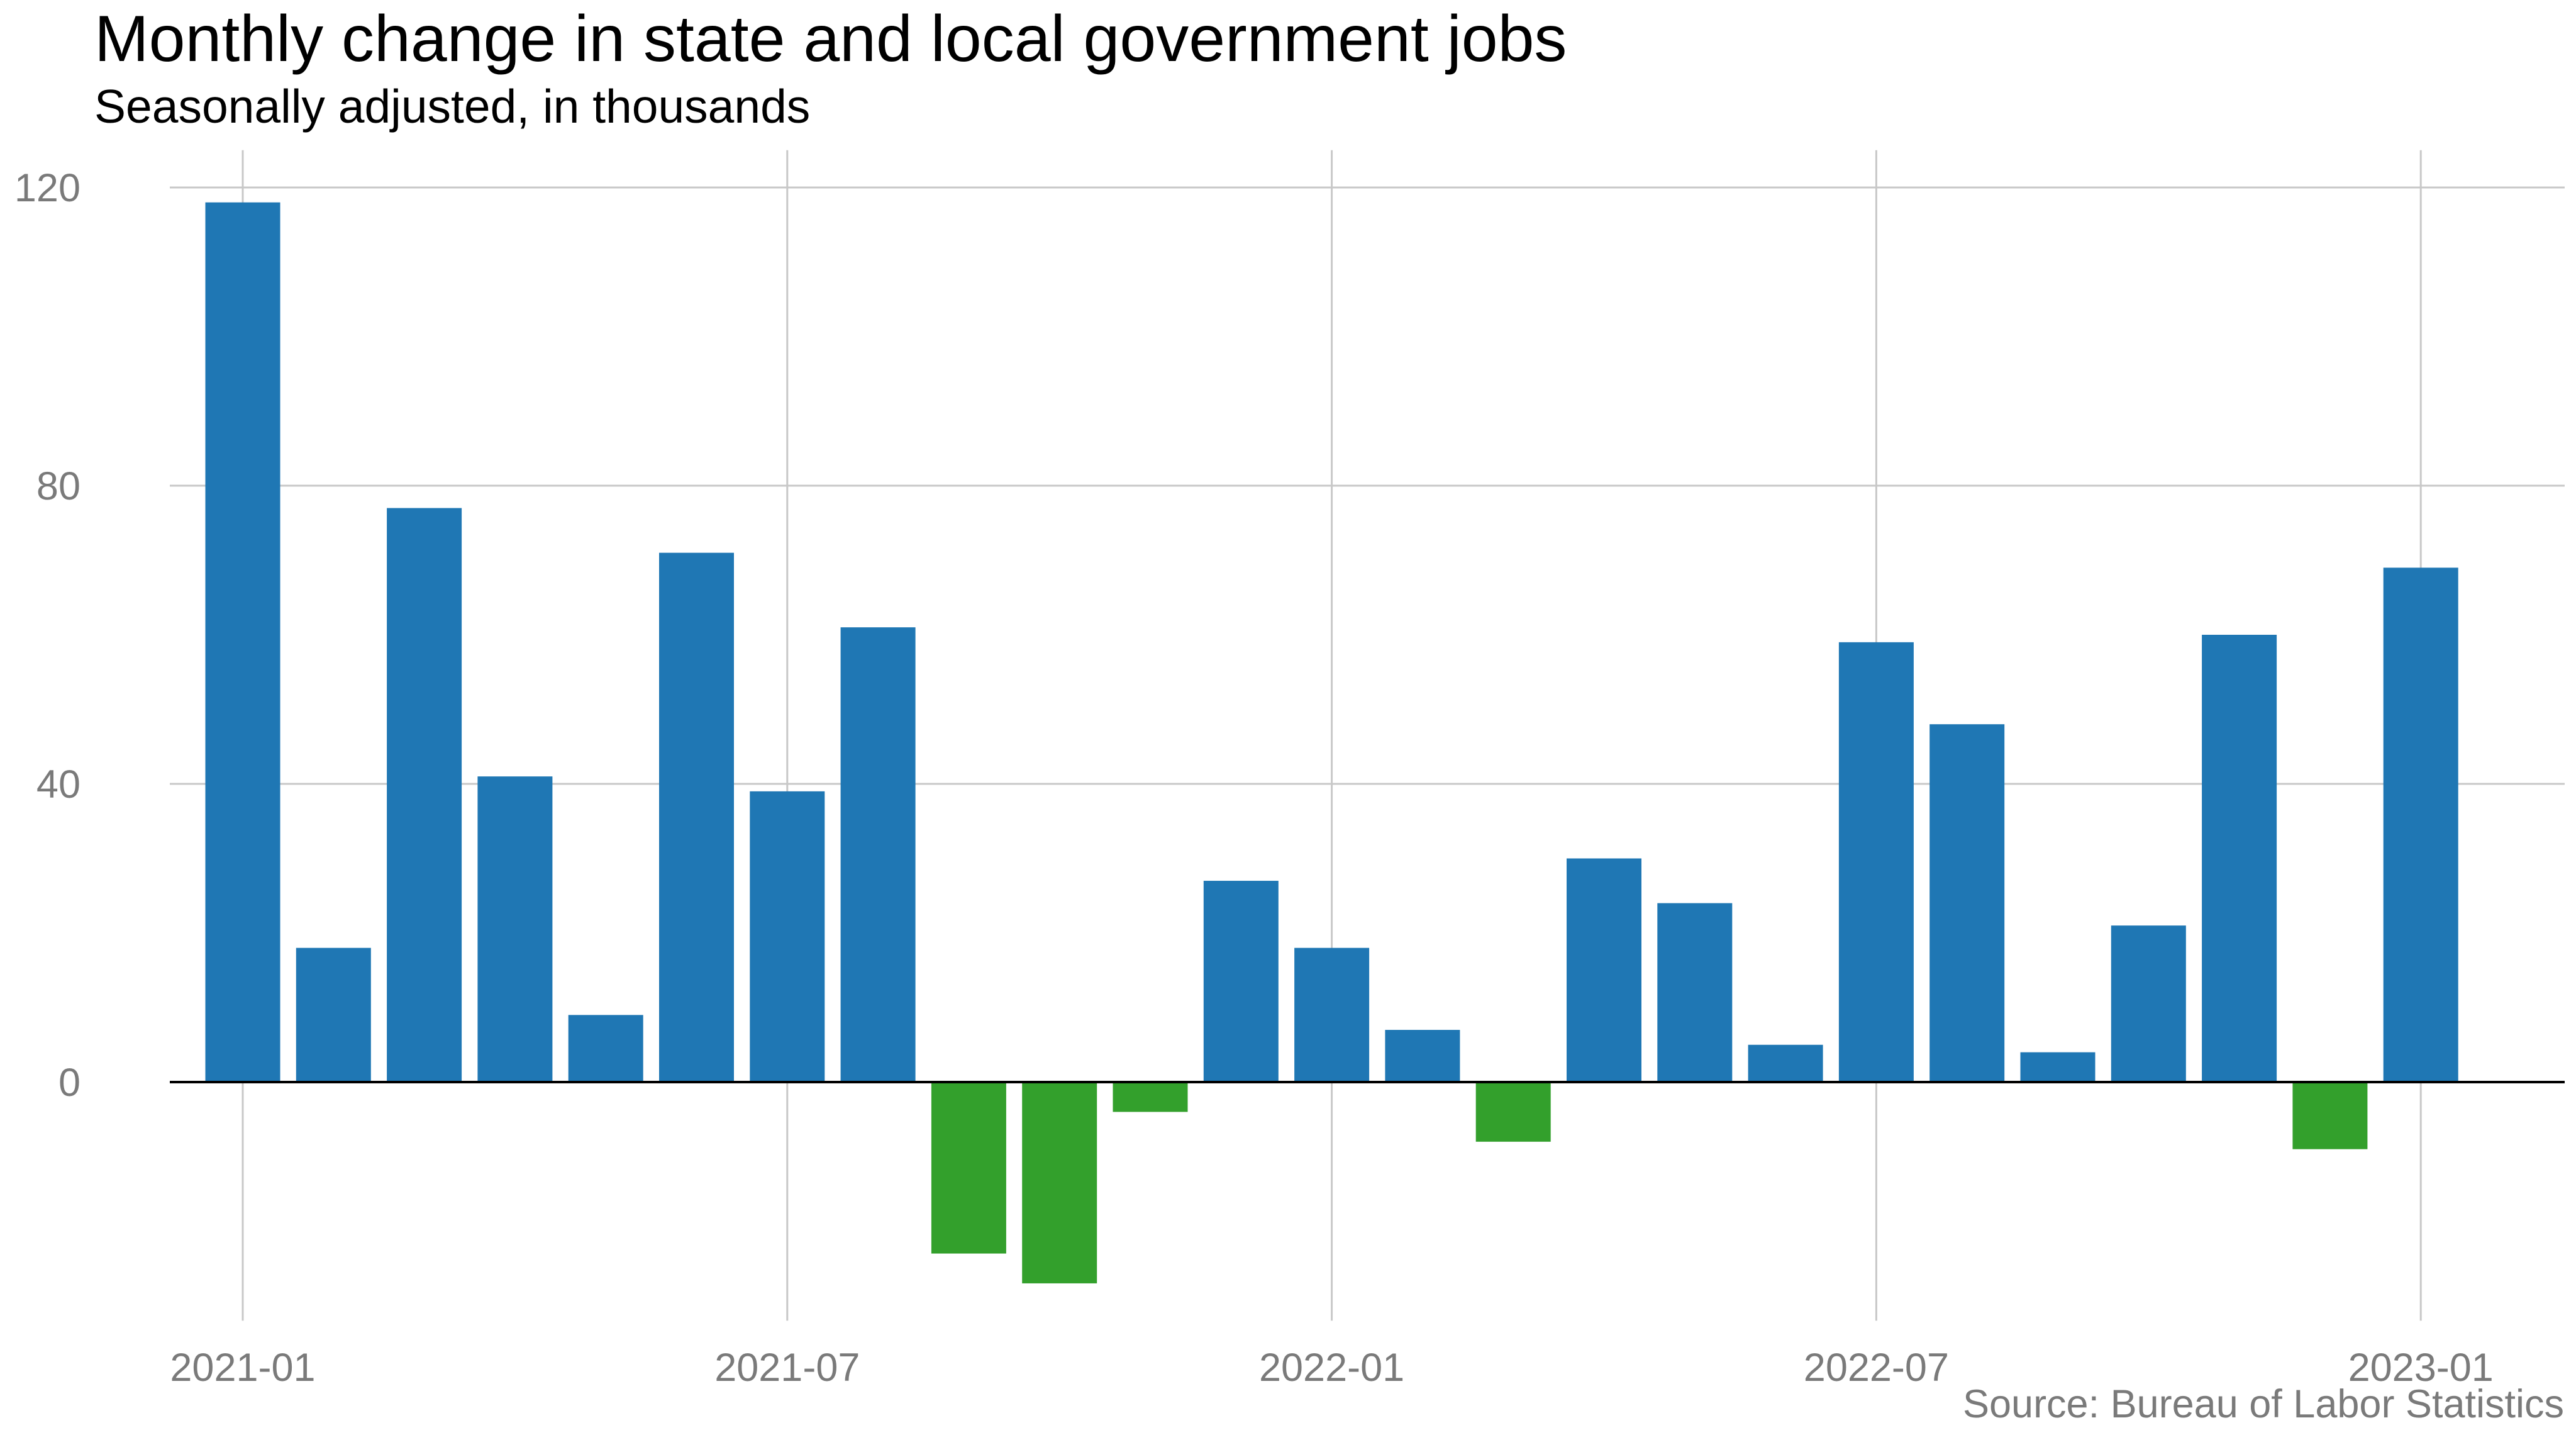  What do you see at coordinates (58, 784) in the screenshot?
I see `y-tick-label: 40` at bounding box center [58, 784].